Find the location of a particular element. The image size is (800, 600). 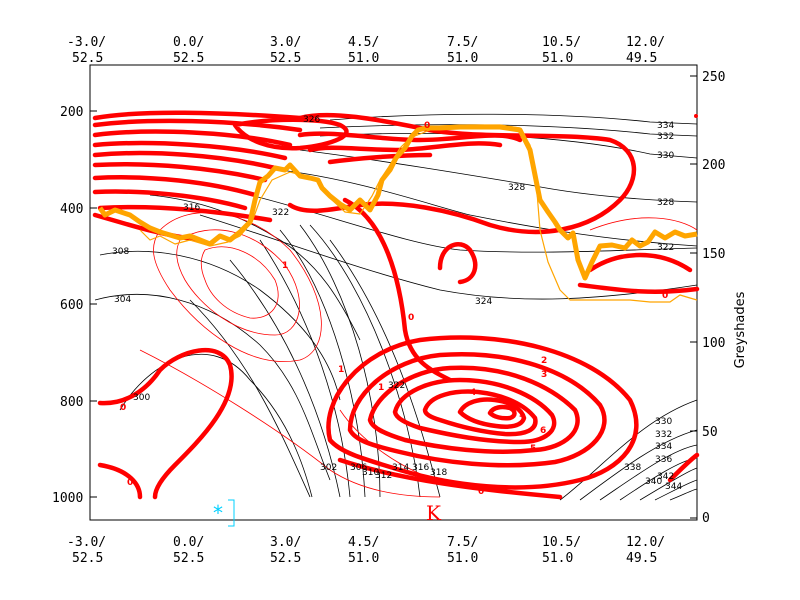

vorticity-label: 5 is located at coordinates (533, 449).